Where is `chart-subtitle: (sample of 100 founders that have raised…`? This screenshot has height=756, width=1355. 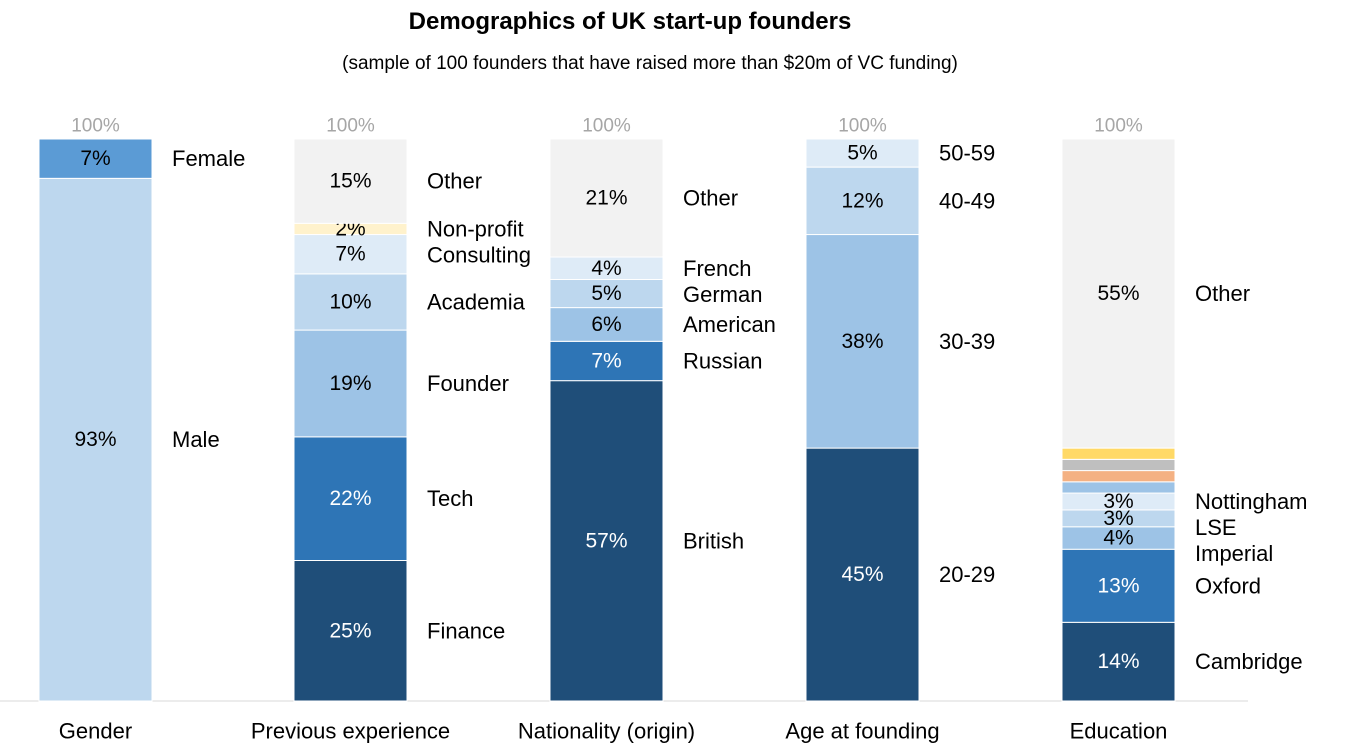
chart-subtitle: (sample of 100 founders that have raised… is located at coordinates (650, 63).